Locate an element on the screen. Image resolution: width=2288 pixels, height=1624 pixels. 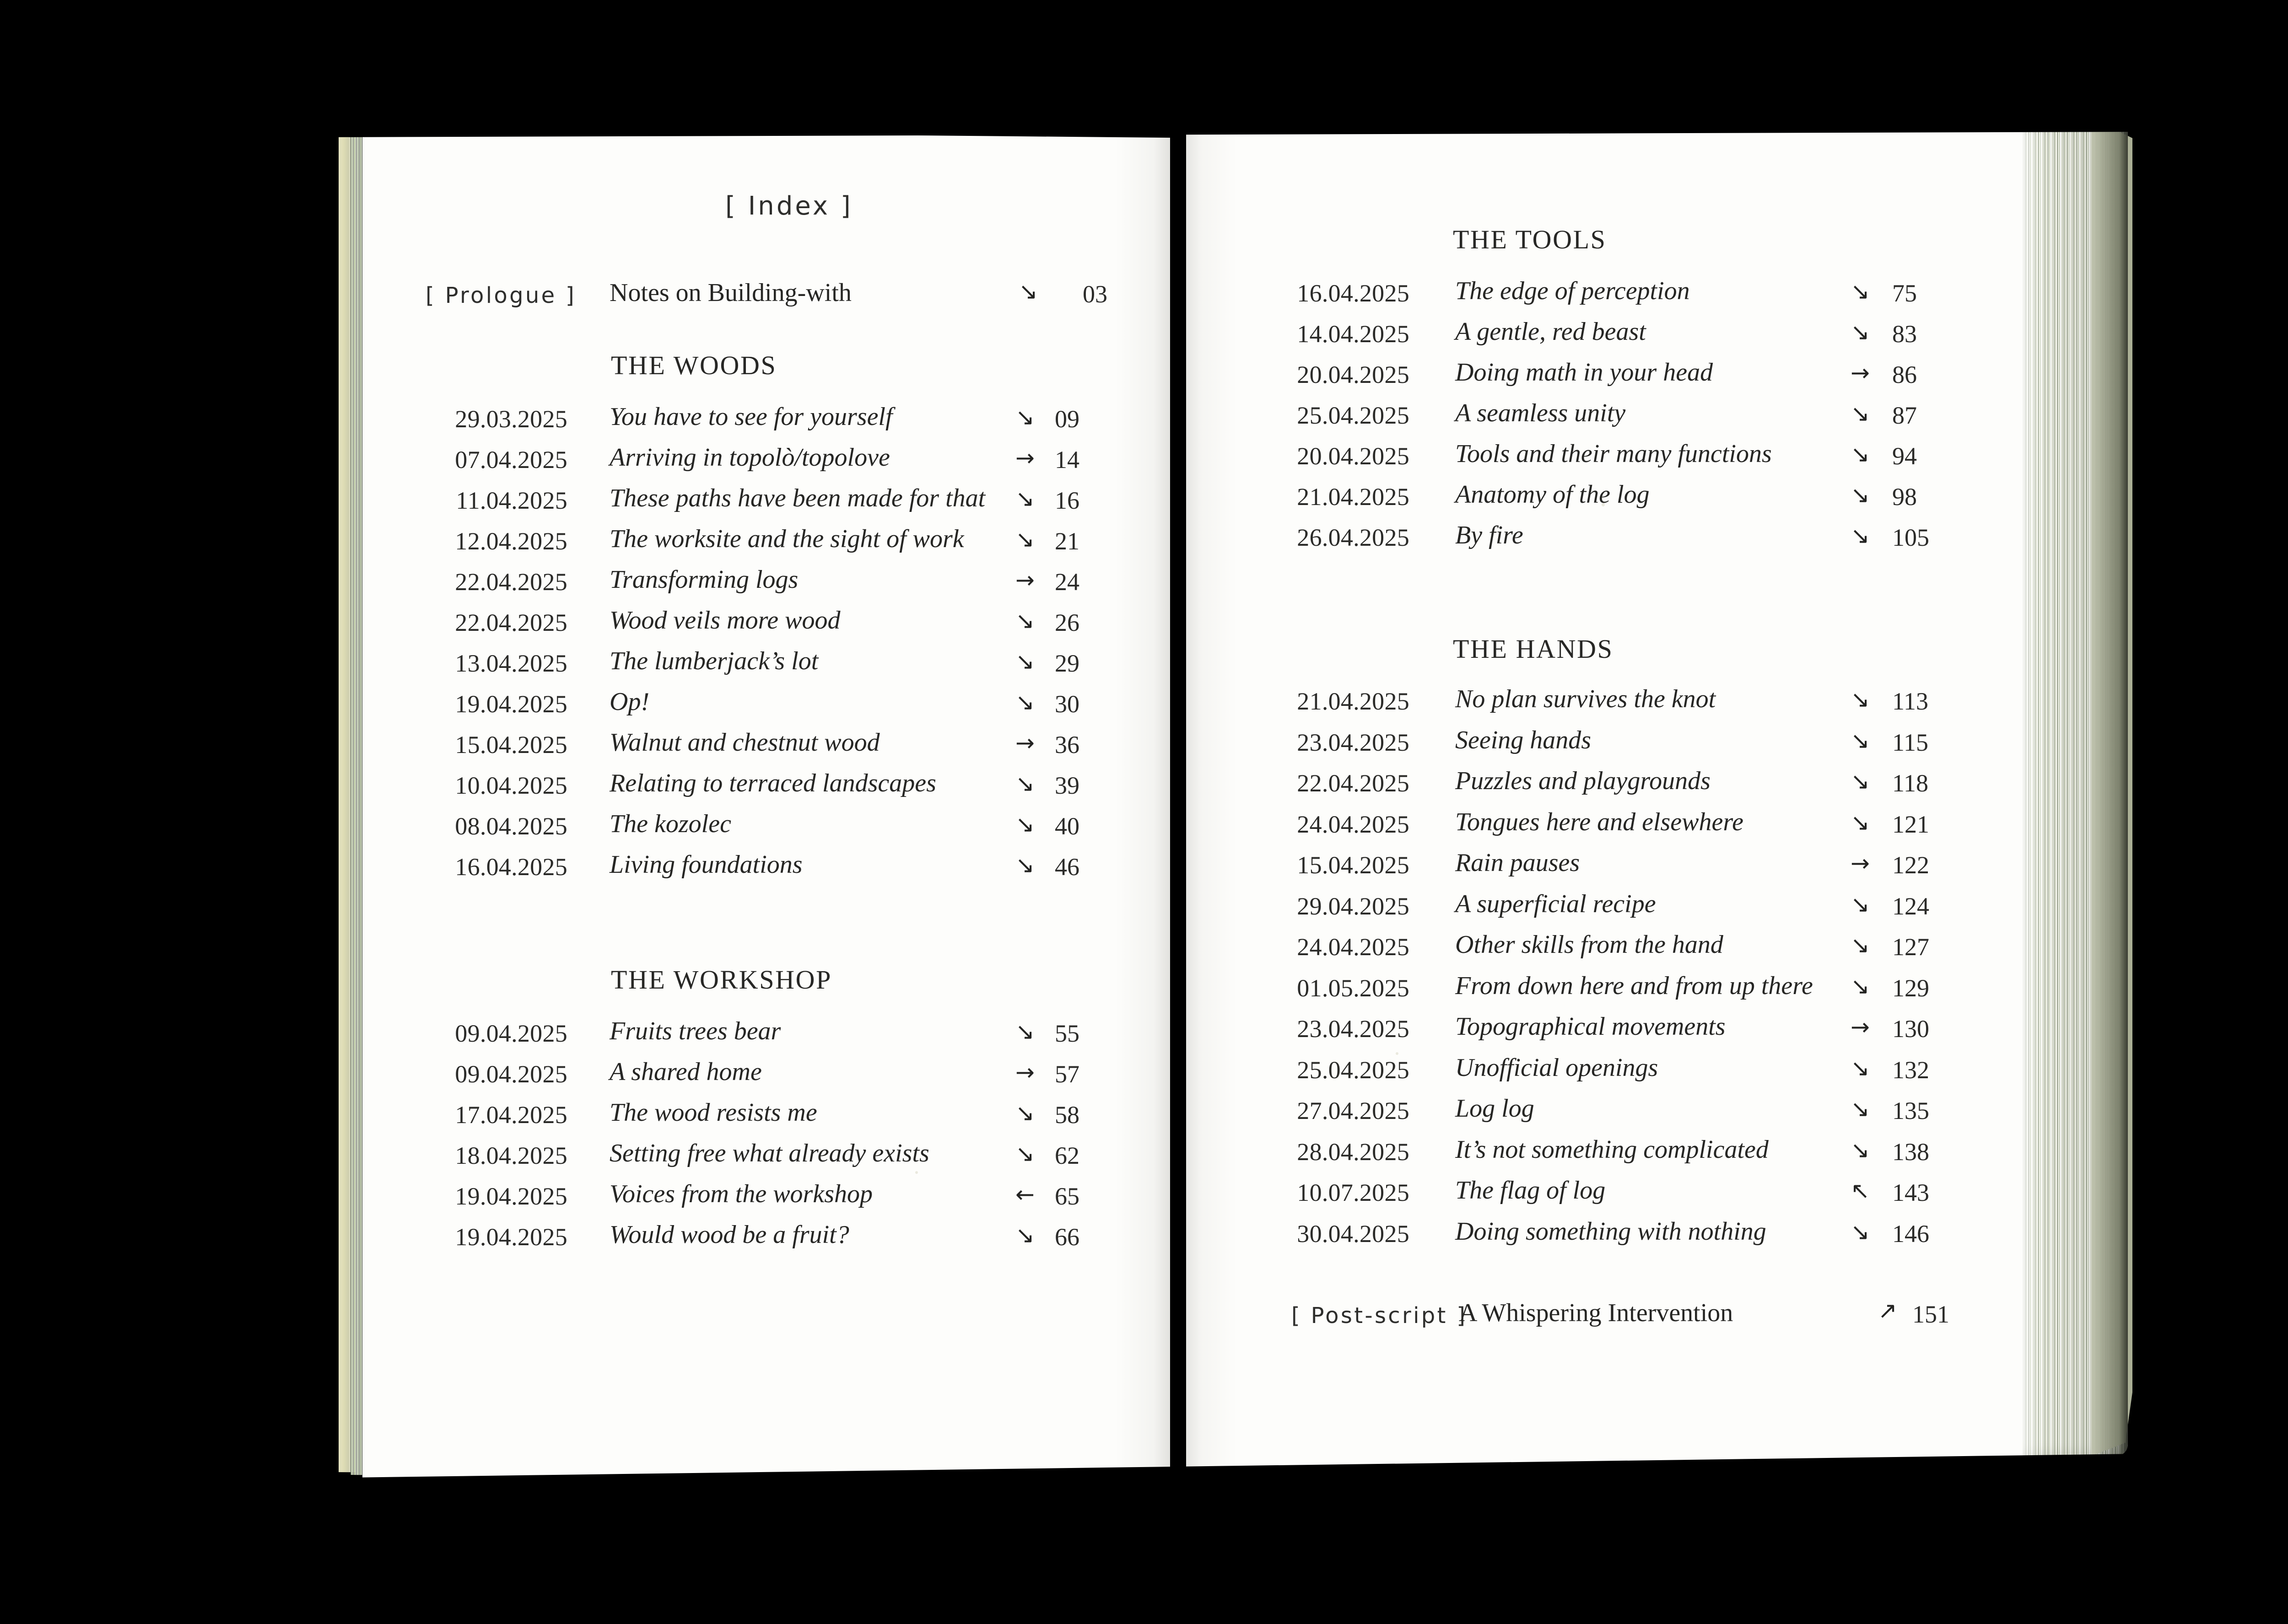
entry-page-number: 98 is located at coordinates (1904, 497).